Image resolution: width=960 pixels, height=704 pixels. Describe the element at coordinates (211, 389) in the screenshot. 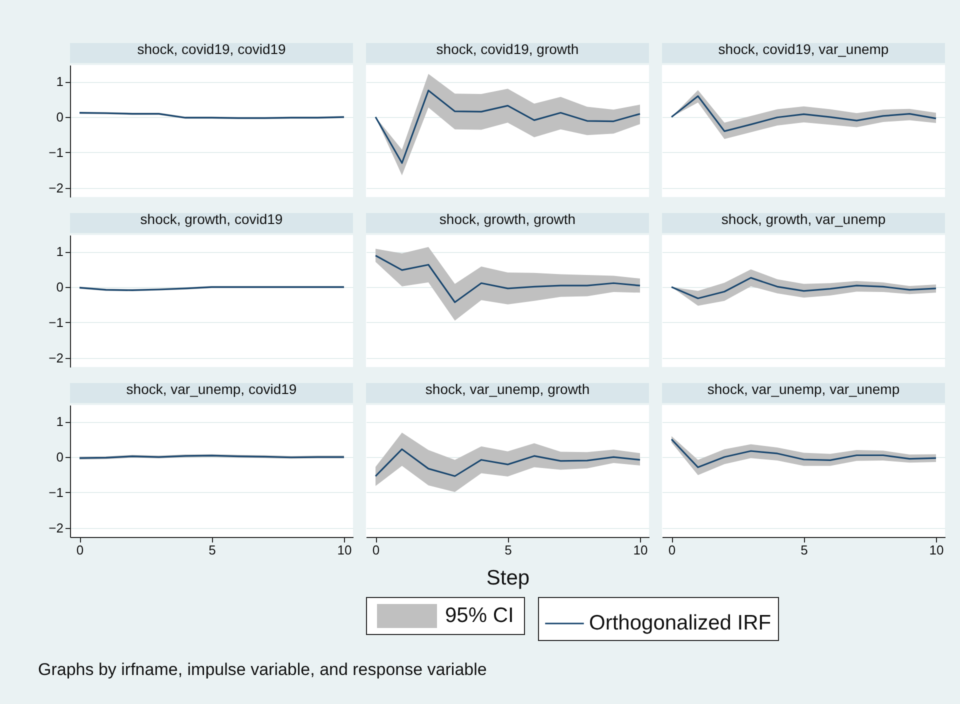

I see `chart-title: shock, var_unemp, covid19` at that location.